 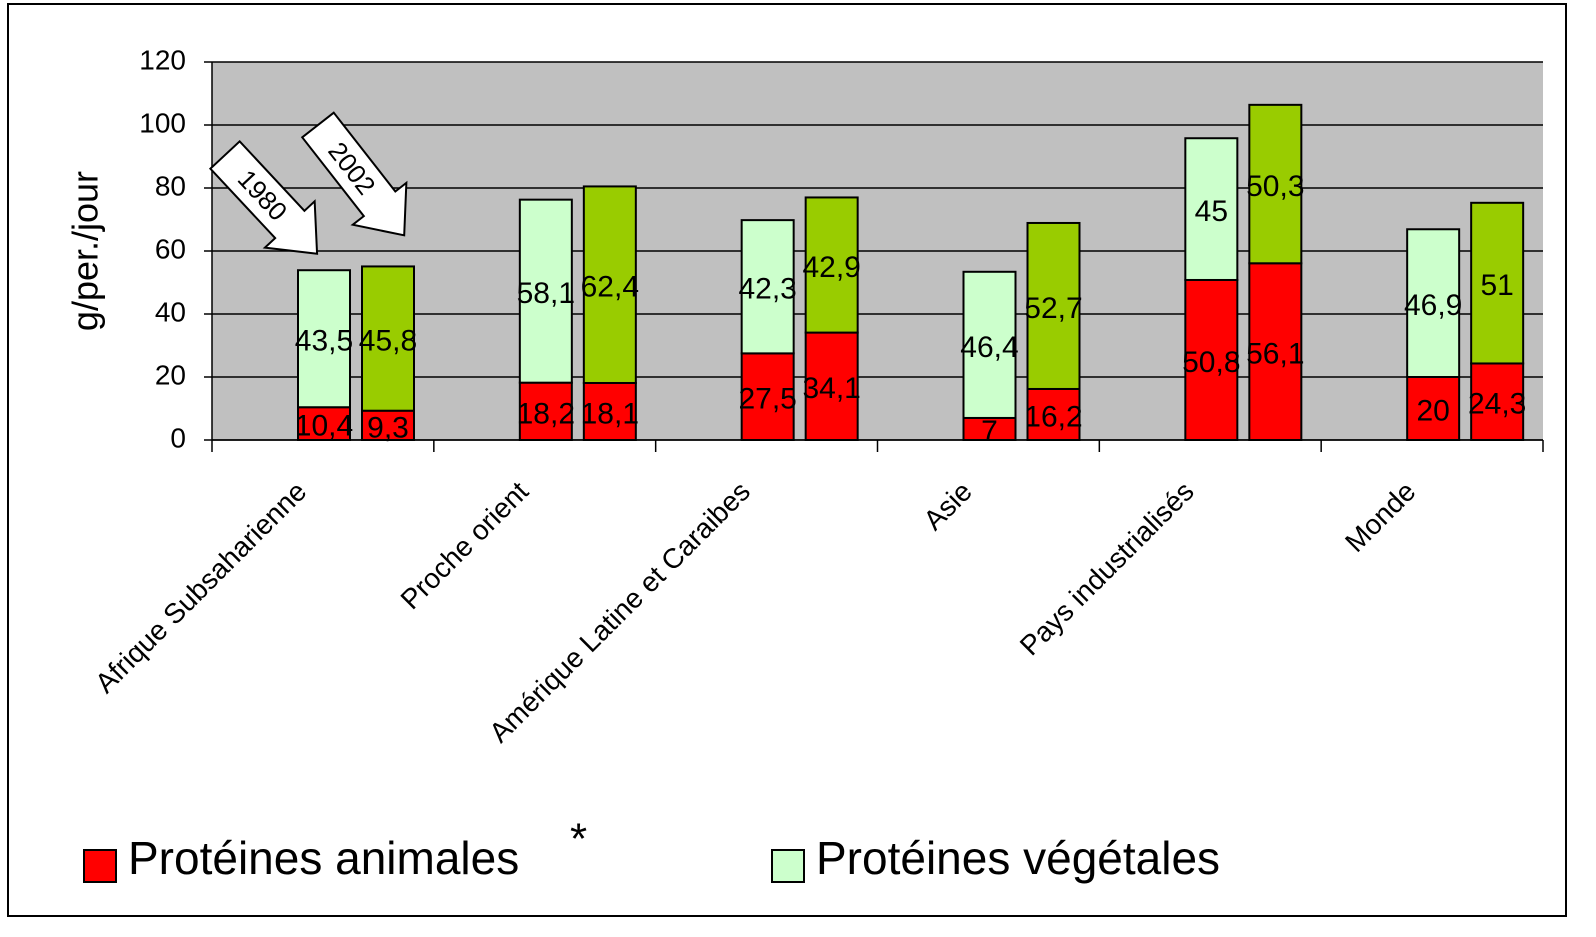 I want to click on data-label: 45, so click(x=1211, y=211).